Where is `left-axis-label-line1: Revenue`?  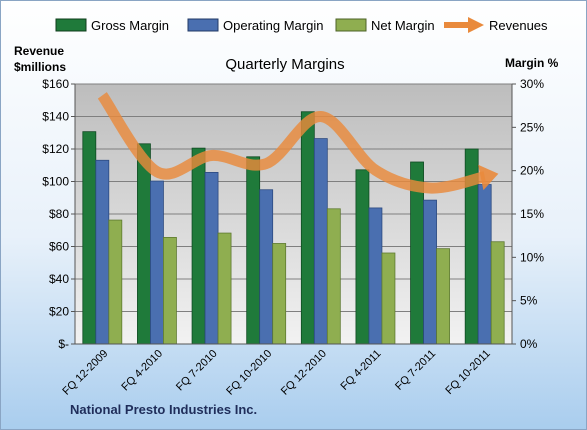
left-axis-label-line1: Revenue is located at coordinates (39, 51).